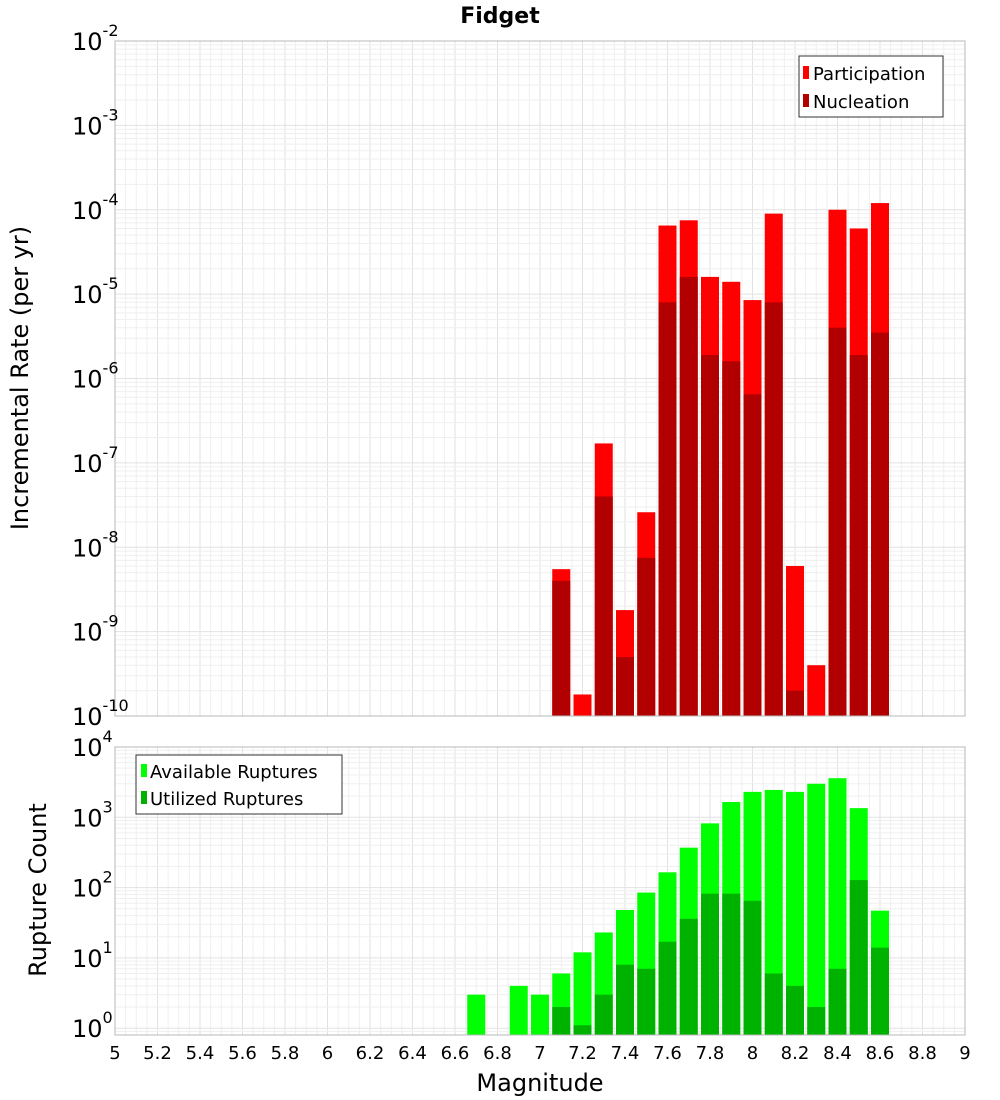  I want to click on top-y-tick-label: 10⁻⁸, so click(95, 544).